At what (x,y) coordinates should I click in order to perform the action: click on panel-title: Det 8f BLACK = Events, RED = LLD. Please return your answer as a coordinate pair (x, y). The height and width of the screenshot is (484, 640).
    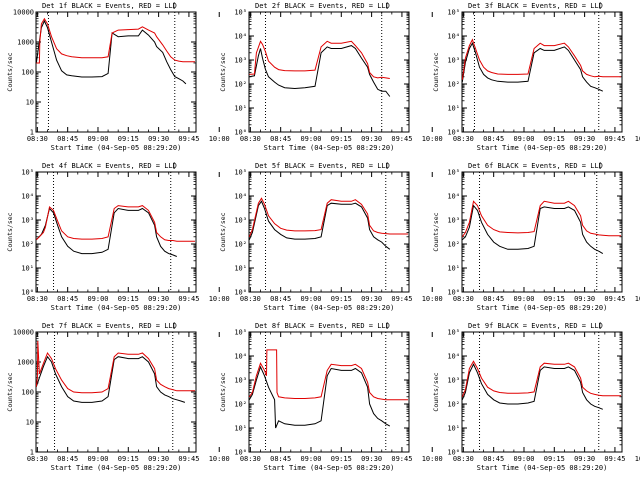
    Looking at the image, I should click on (322, 326).